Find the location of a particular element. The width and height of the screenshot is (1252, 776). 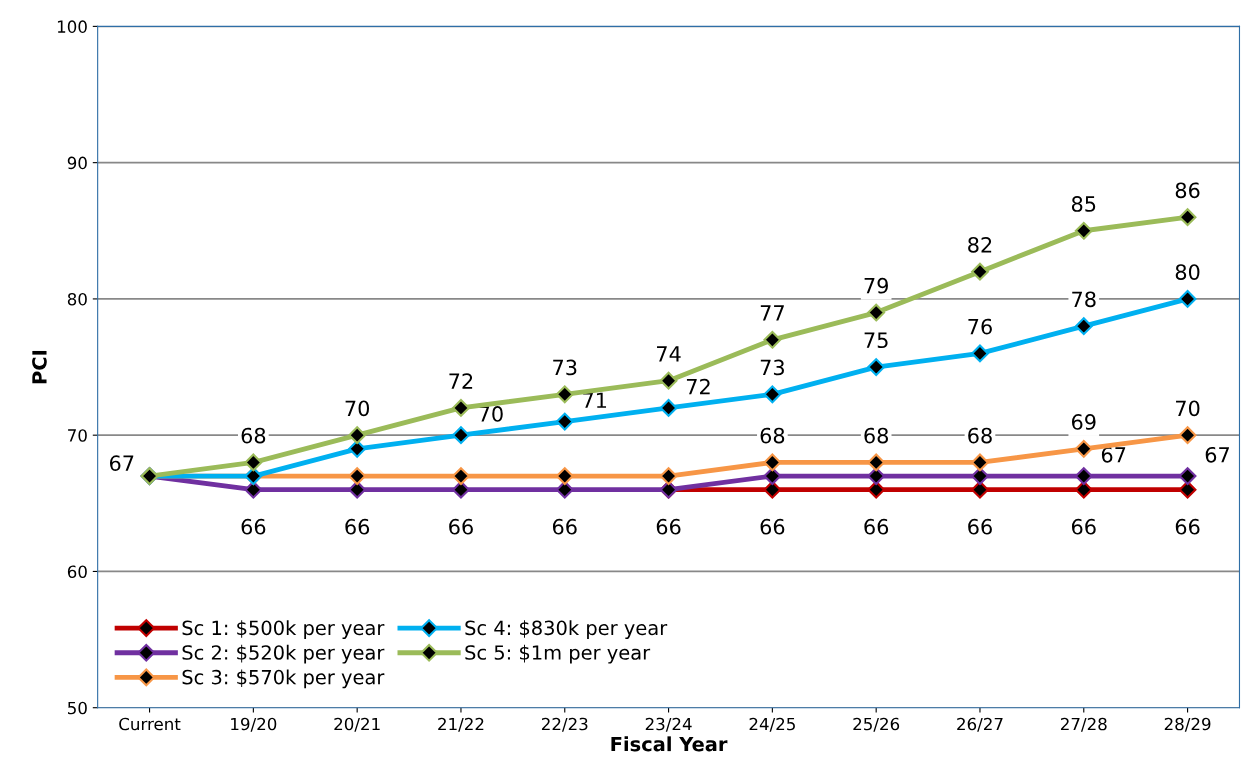

x-tick-label: 20/21 is located at coordinates (357, 724).